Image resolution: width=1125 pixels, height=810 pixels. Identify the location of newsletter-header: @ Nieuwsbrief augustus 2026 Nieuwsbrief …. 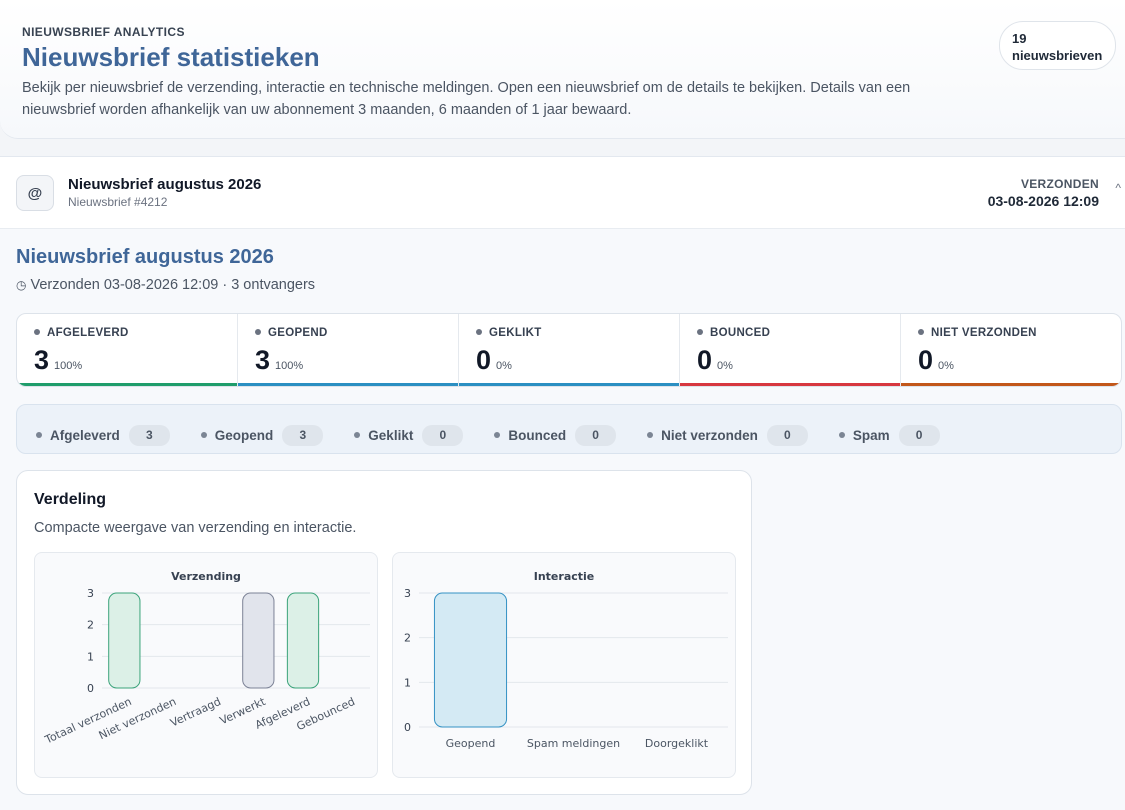
(562, 193).